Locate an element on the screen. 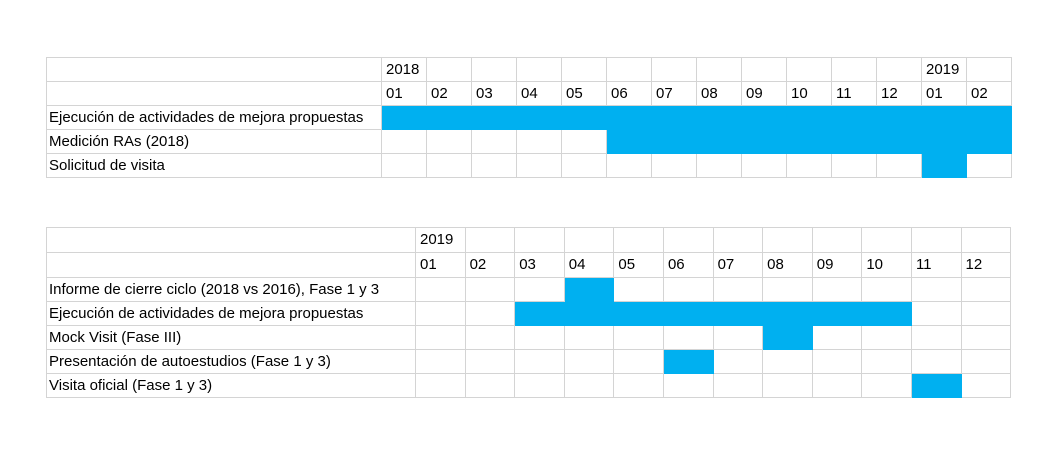  year-header-row: 2019 is located at coordinates (529, 240).